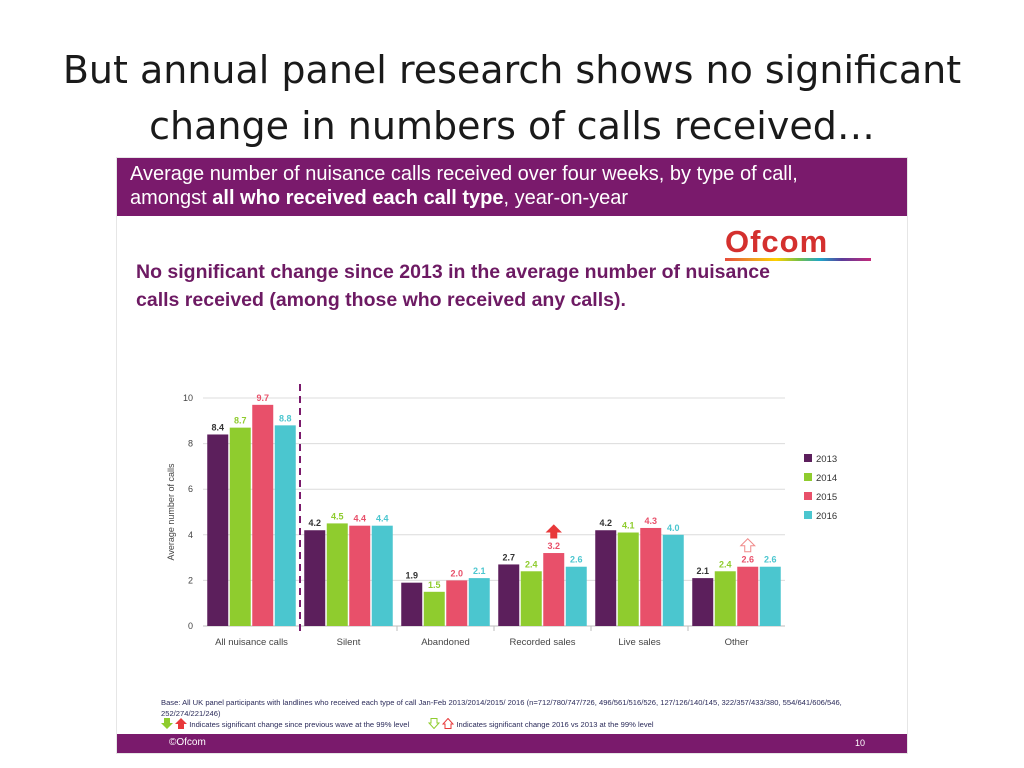 The width and height of the screenshot is (1024, 768). Describe the element at coordinates (187, 742) in the screenshot. I see `footer-copyright: ©Ofcom` at that location.